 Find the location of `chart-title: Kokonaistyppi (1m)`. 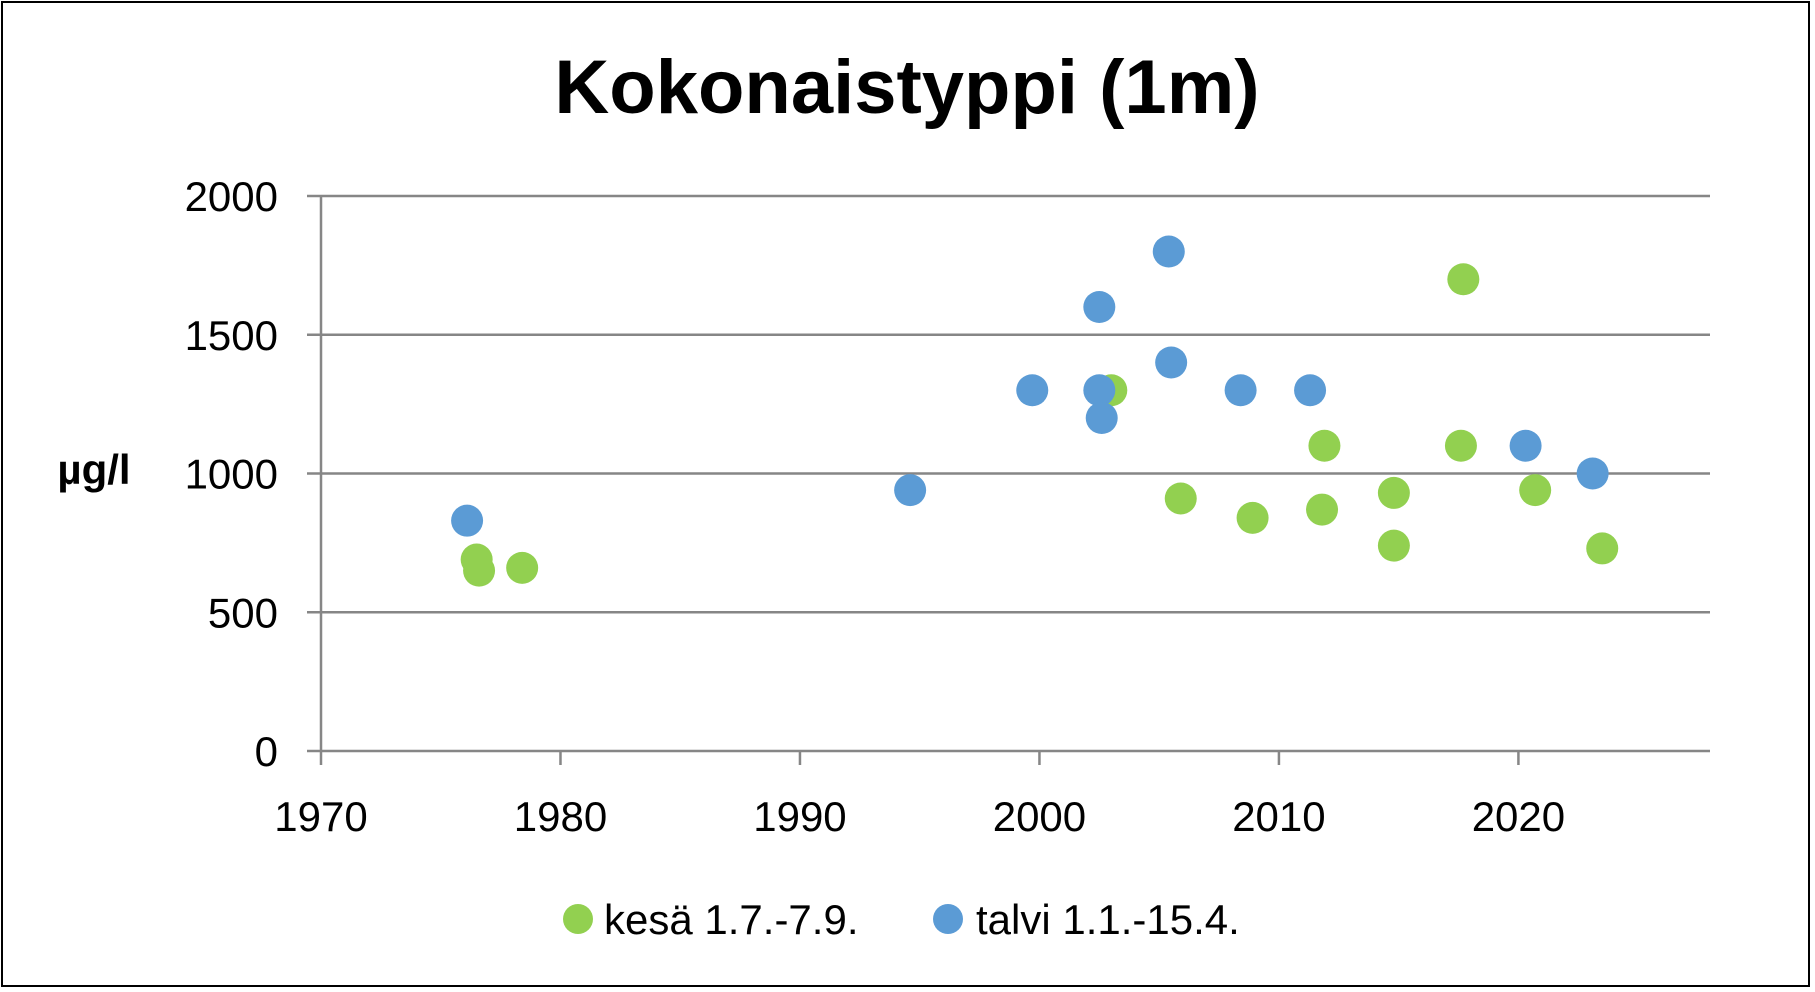

chart-title: Kokonaistyppi (1m) is located at coordinates (906, 87).